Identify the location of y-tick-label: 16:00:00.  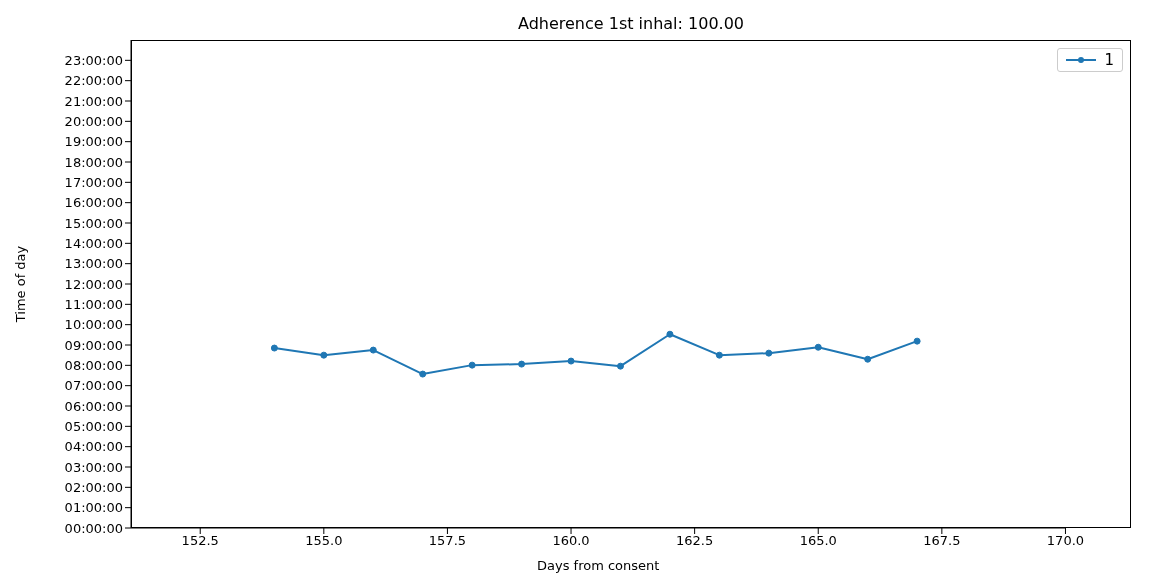
(93, 203).